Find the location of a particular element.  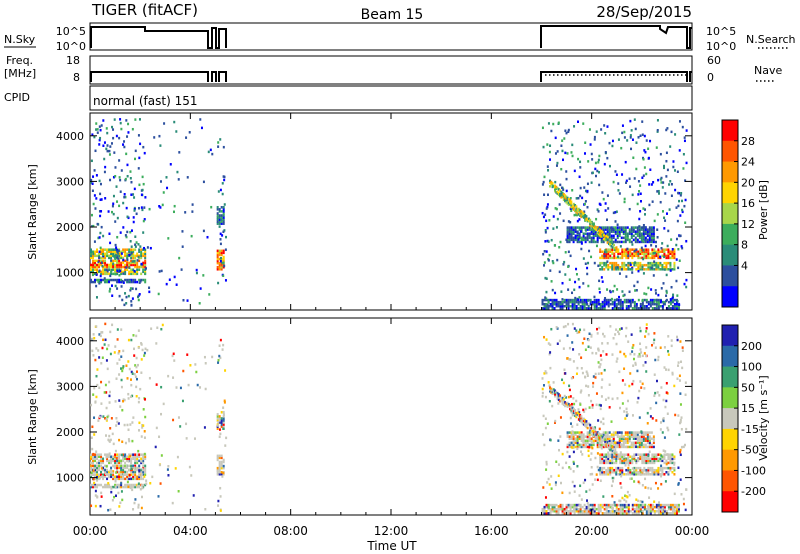

colorbar-tick-label: 28 is located at coordinates (748, 141).